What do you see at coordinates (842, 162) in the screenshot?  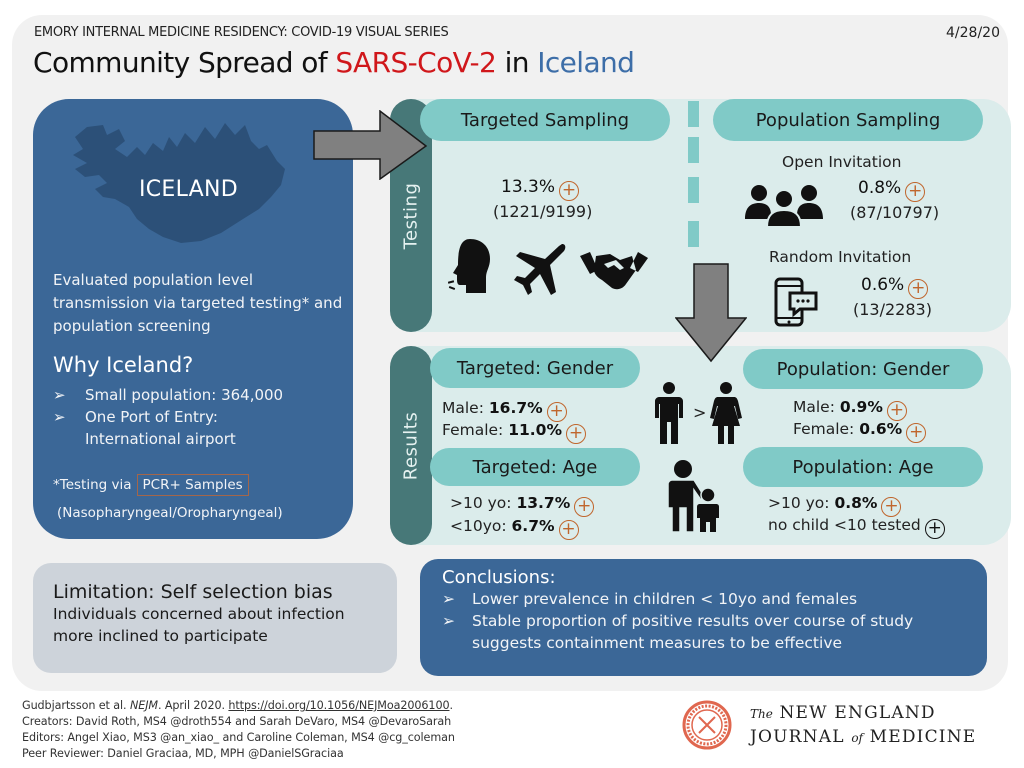 I see `open-invitation-label: Open Invitation` at bounding box center [842, 162].